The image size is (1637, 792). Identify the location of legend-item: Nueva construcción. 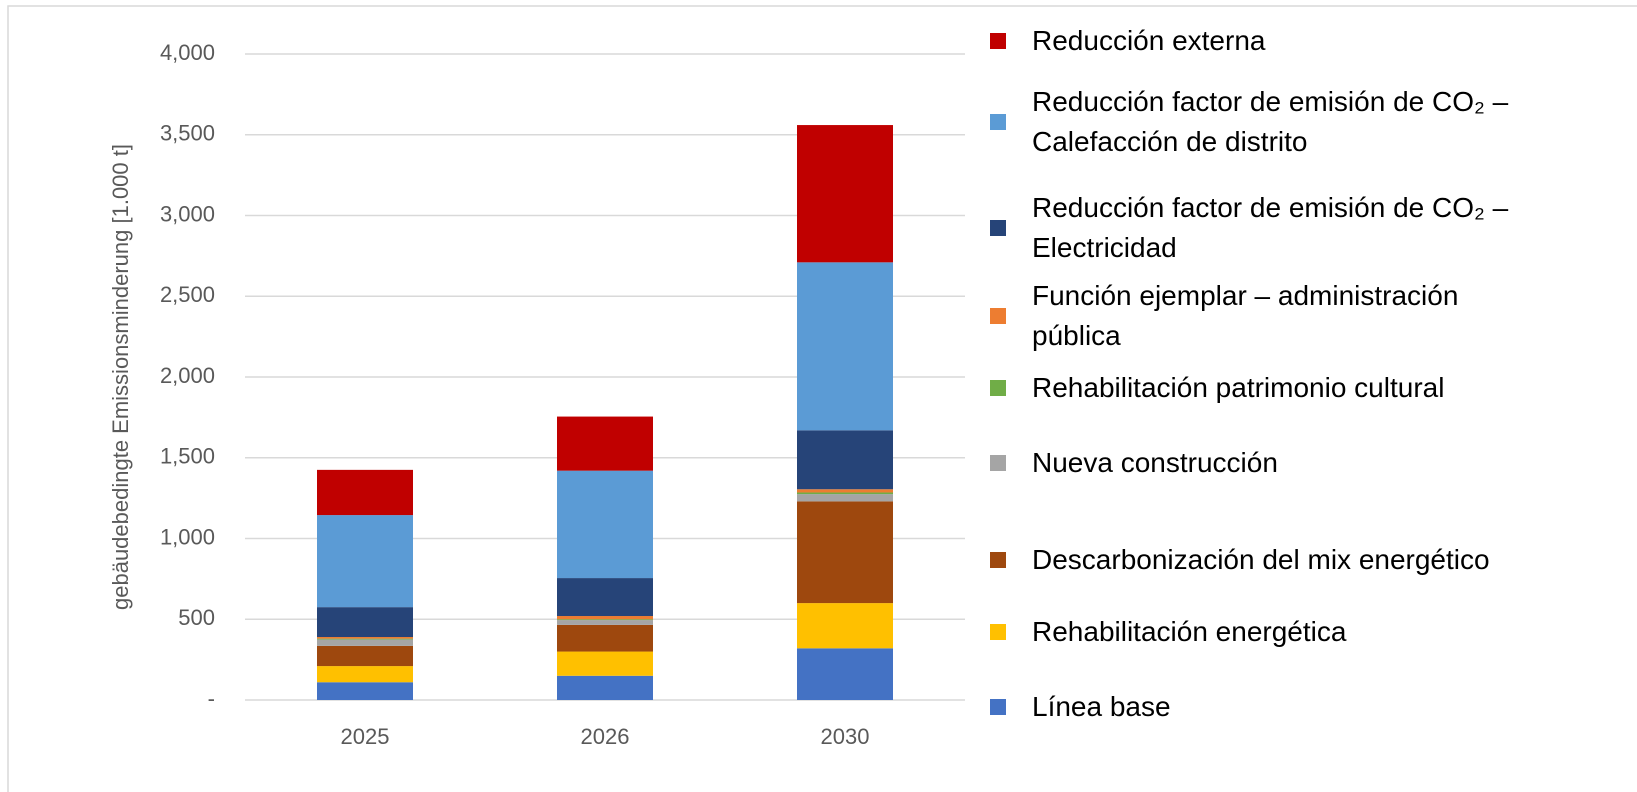
(1271, 463).